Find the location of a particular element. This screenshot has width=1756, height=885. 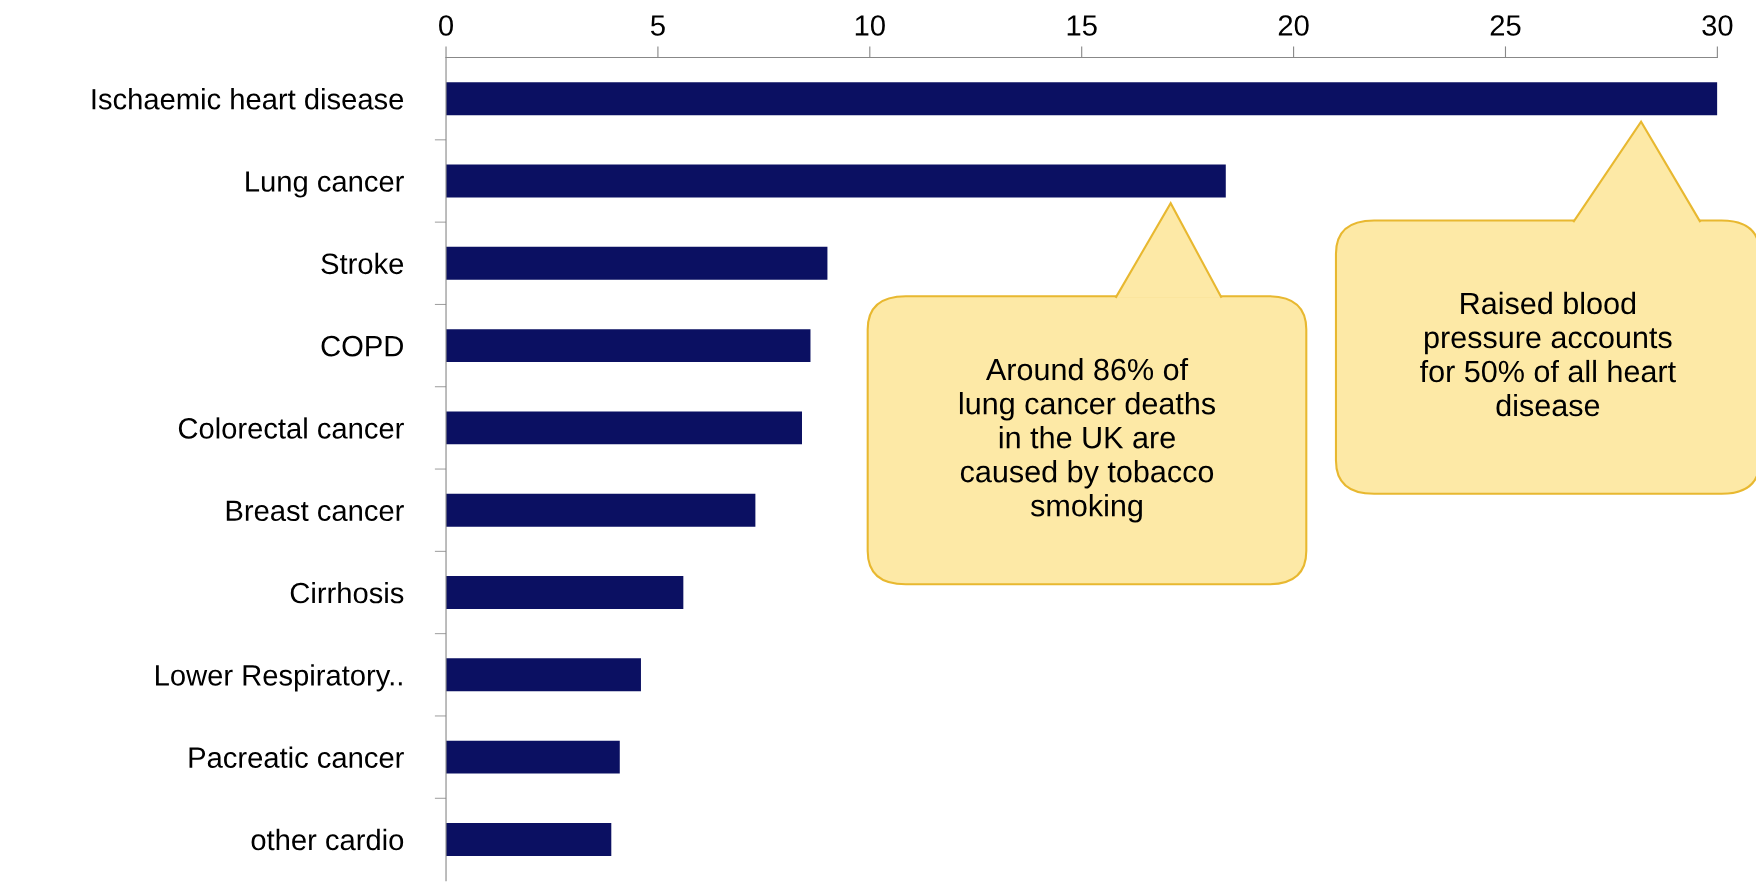

y-tick-label: Stroke is located at coordinates (362, 263).